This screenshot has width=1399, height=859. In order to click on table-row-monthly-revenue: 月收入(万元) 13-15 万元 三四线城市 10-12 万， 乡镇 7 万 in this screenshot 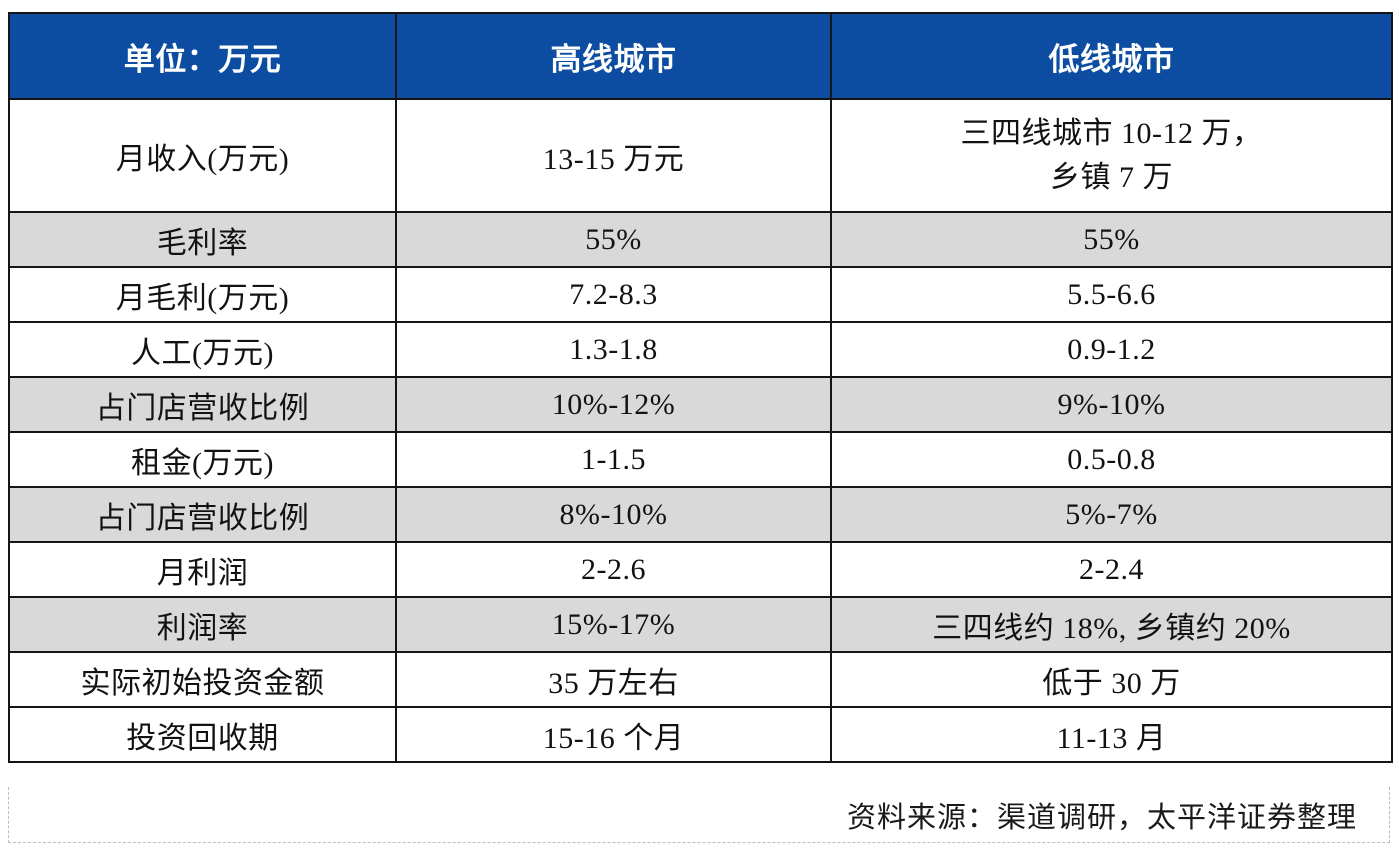, I will do `click(700, 155)`.